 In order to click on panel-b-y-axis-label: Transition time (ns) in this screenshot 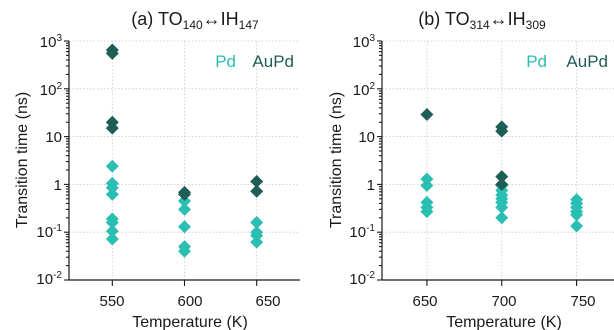, I will do `click(336, 160)`.